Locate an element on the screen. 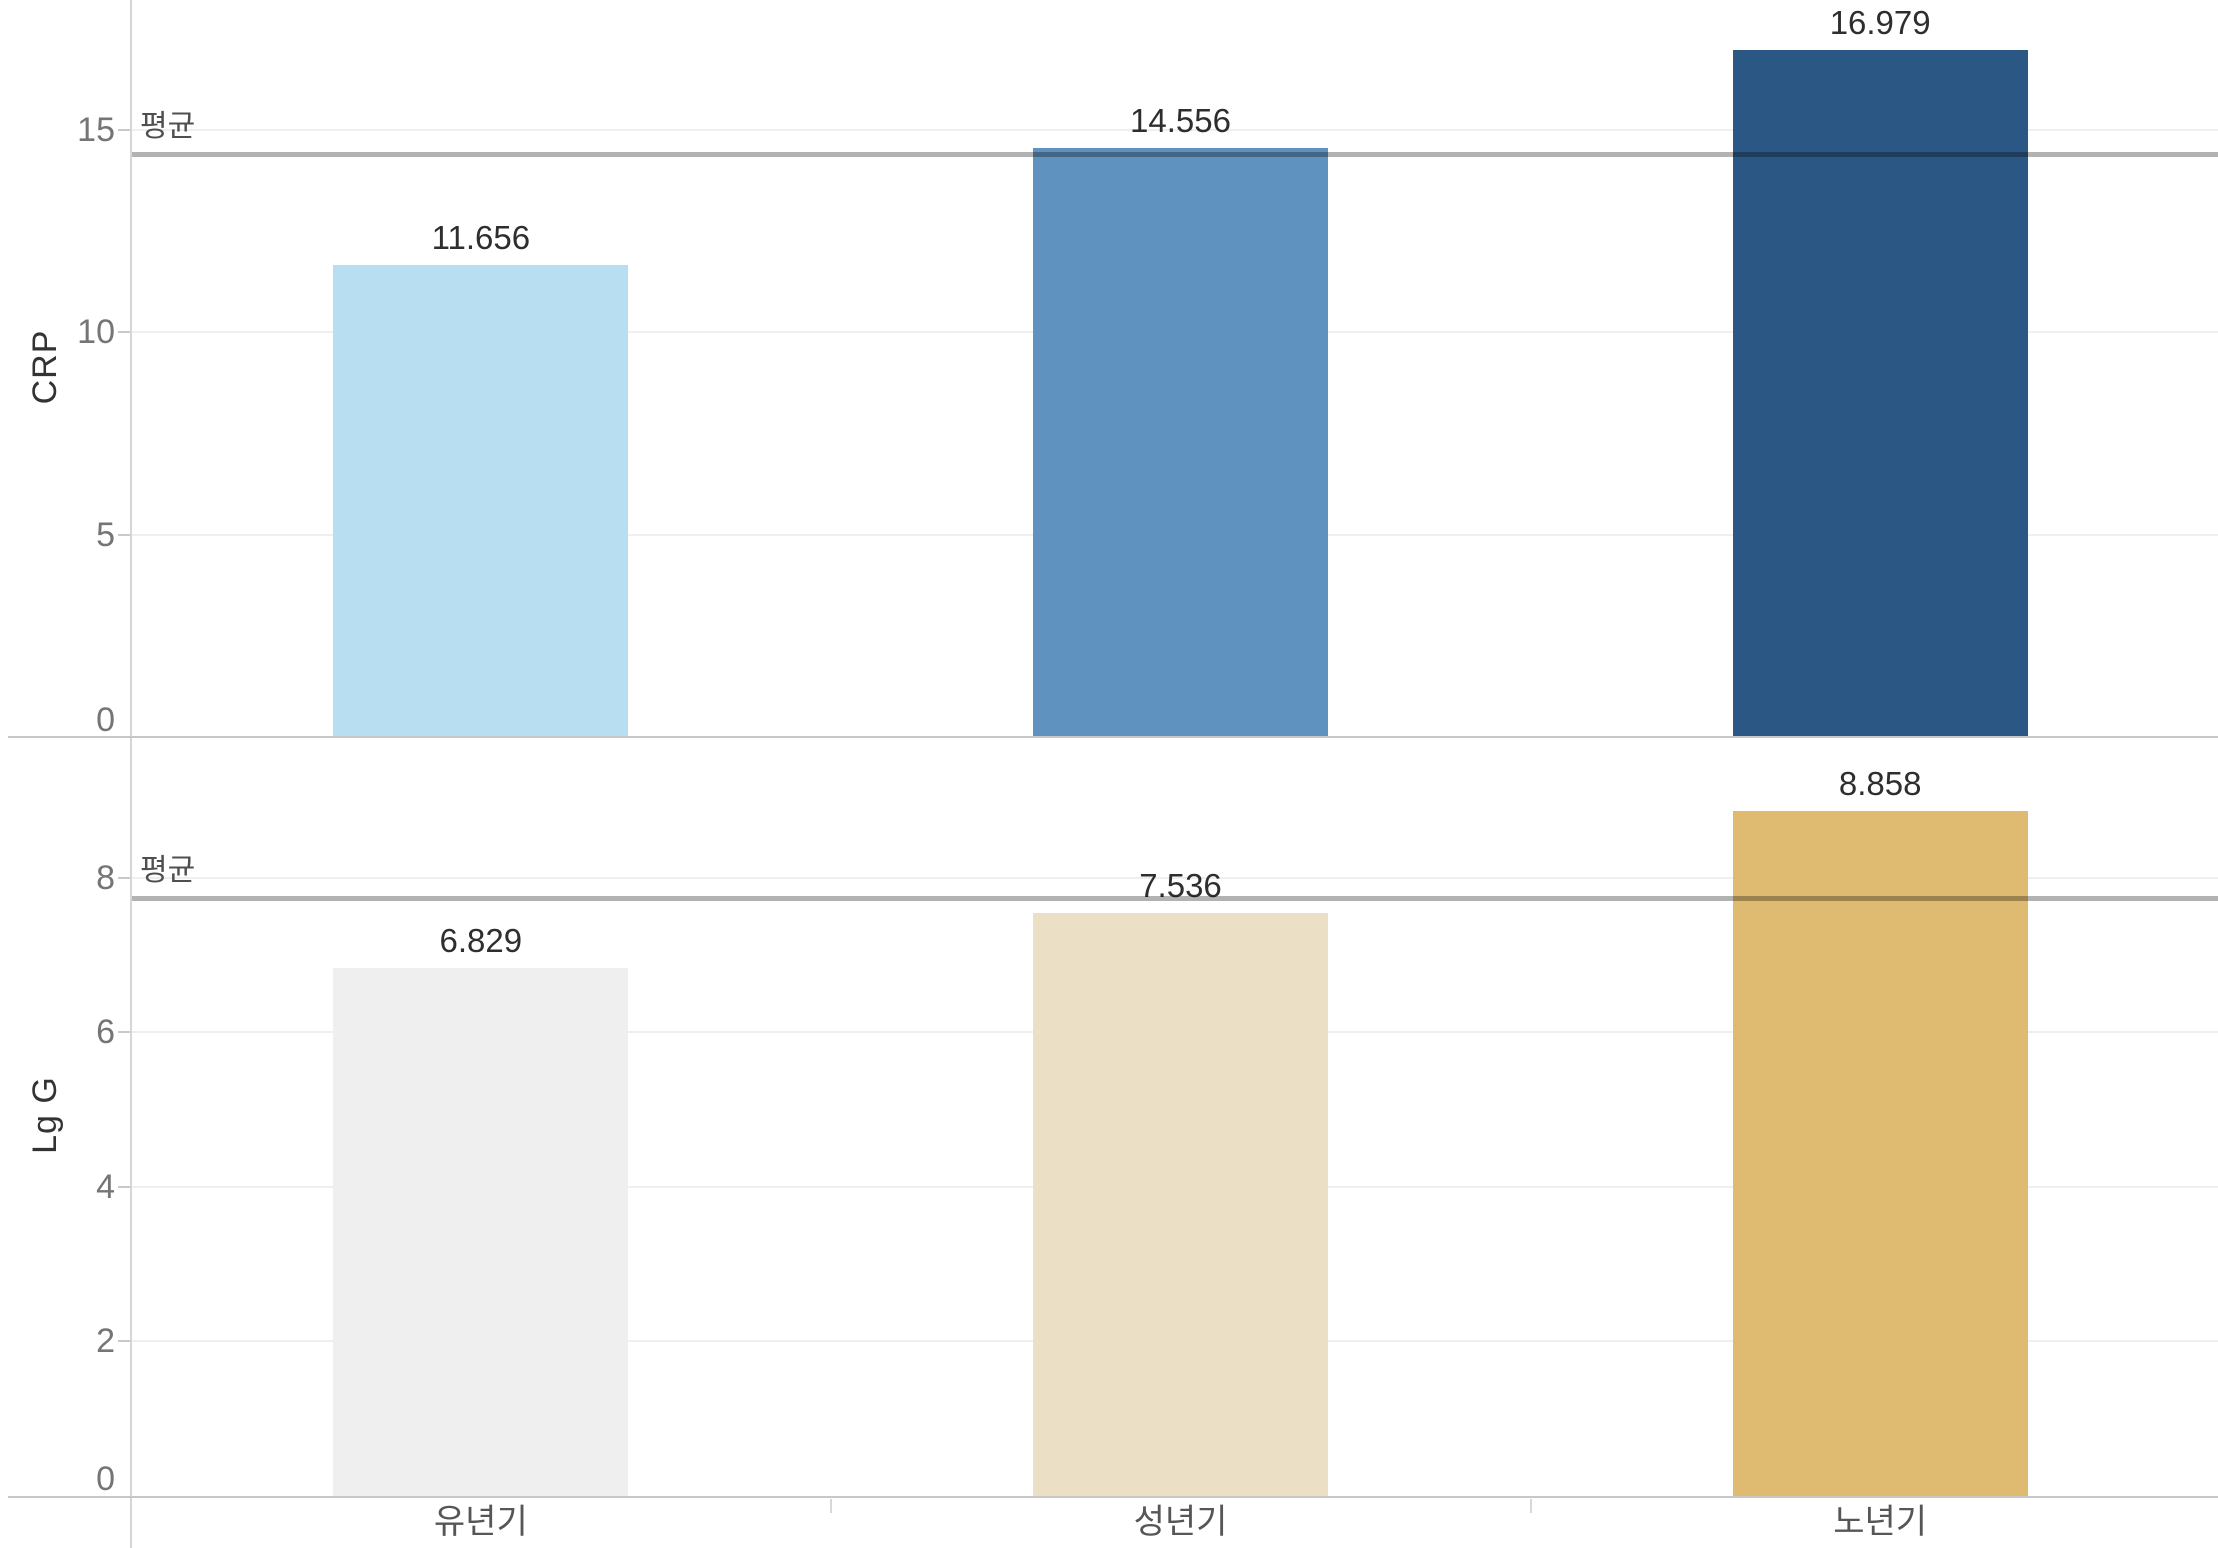 This screenshot has width=2218, height=1548. x-axis-baseline is located at coordinates (1113, 1497).